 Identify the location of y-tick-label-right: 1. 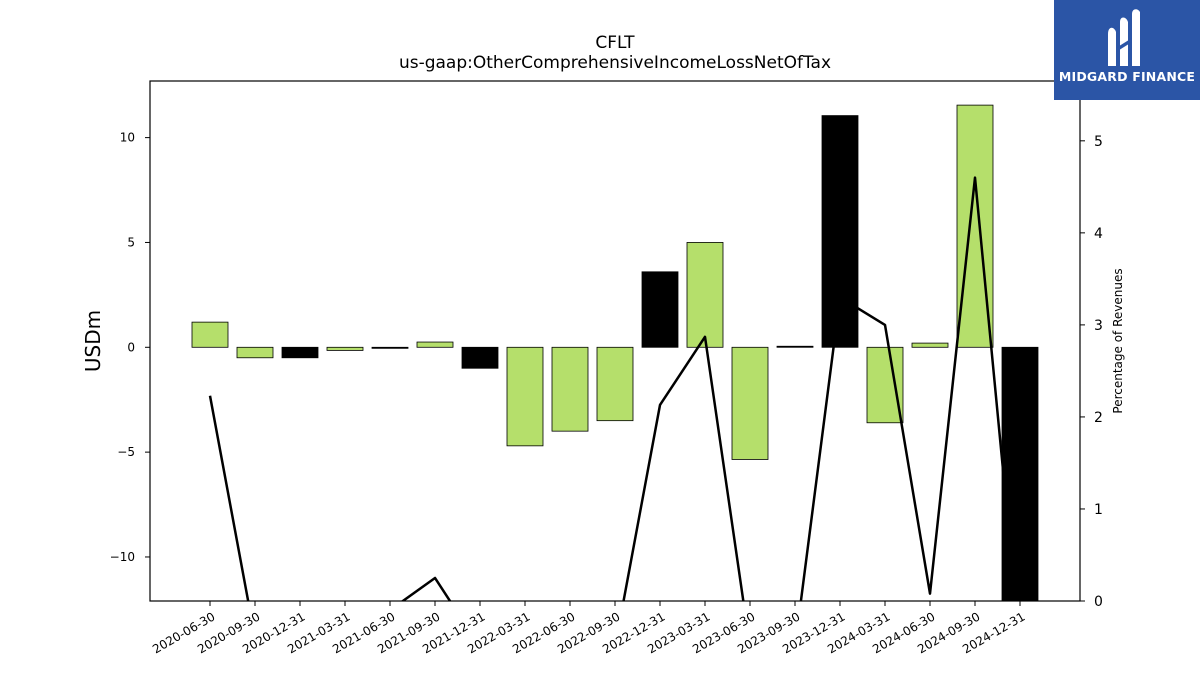
(1098, 510).